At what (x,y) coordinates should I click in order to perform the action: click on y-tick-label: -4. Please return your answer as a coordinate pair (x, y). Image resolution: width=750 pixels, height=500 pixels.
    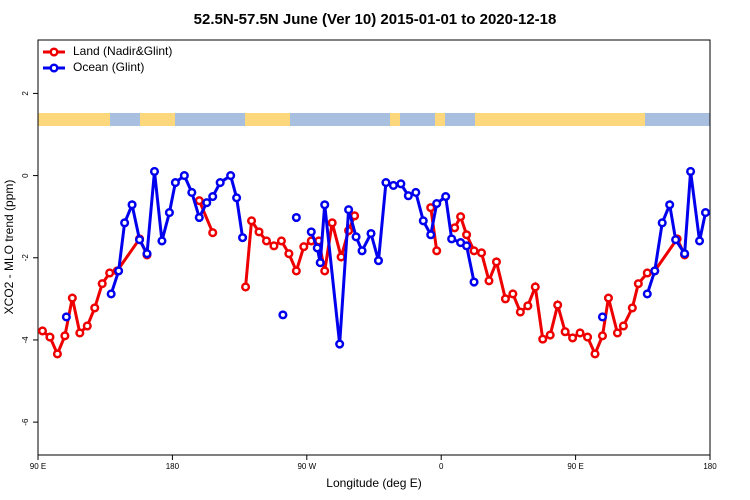
    Looking at the image, I should click on (25, 340).